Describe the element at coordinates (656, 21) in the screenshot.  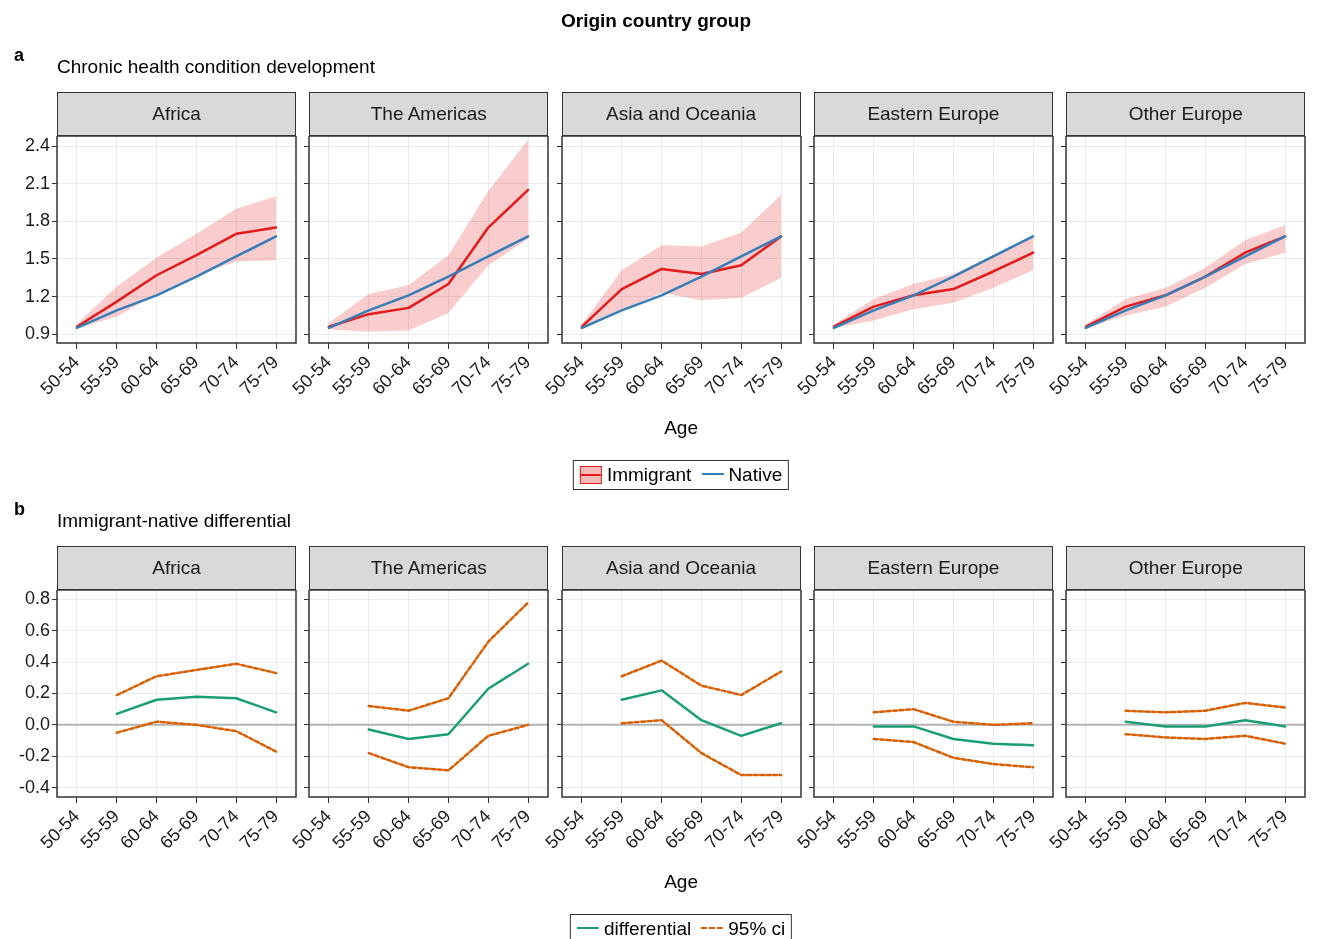
I see `text: Origin country group` at that location.